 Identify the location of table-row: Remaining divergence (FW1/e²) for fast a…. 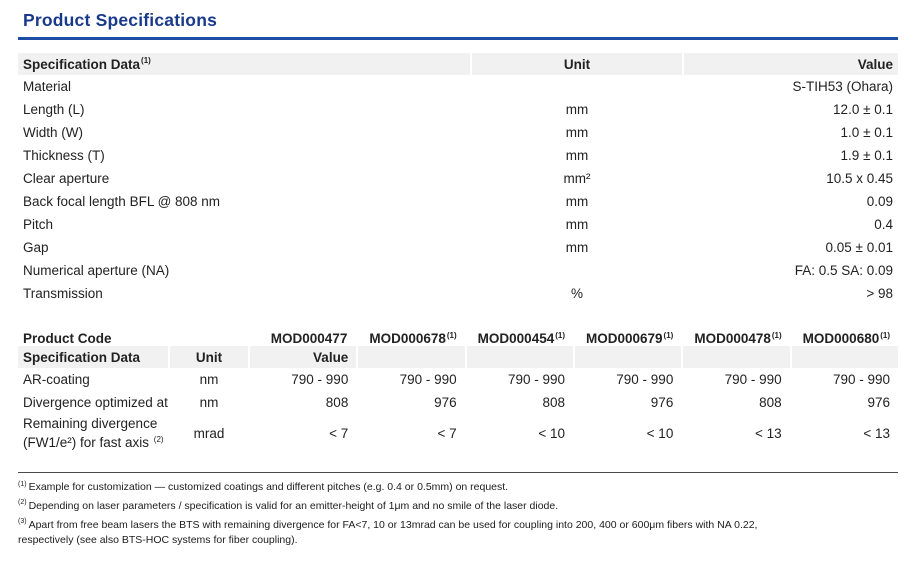
(458, 433).